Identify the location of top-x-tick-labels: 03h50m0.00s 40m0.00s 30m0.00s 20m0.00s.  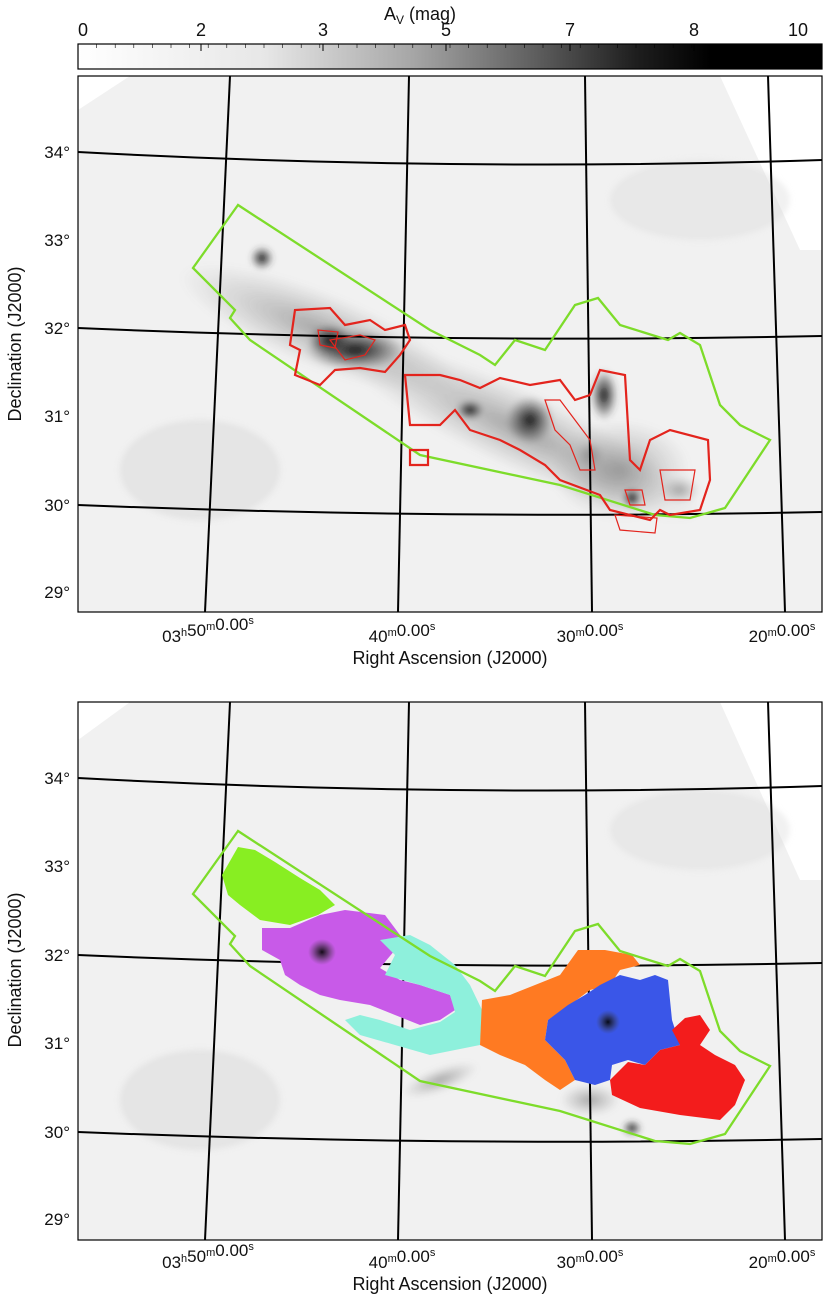
(489, 630).